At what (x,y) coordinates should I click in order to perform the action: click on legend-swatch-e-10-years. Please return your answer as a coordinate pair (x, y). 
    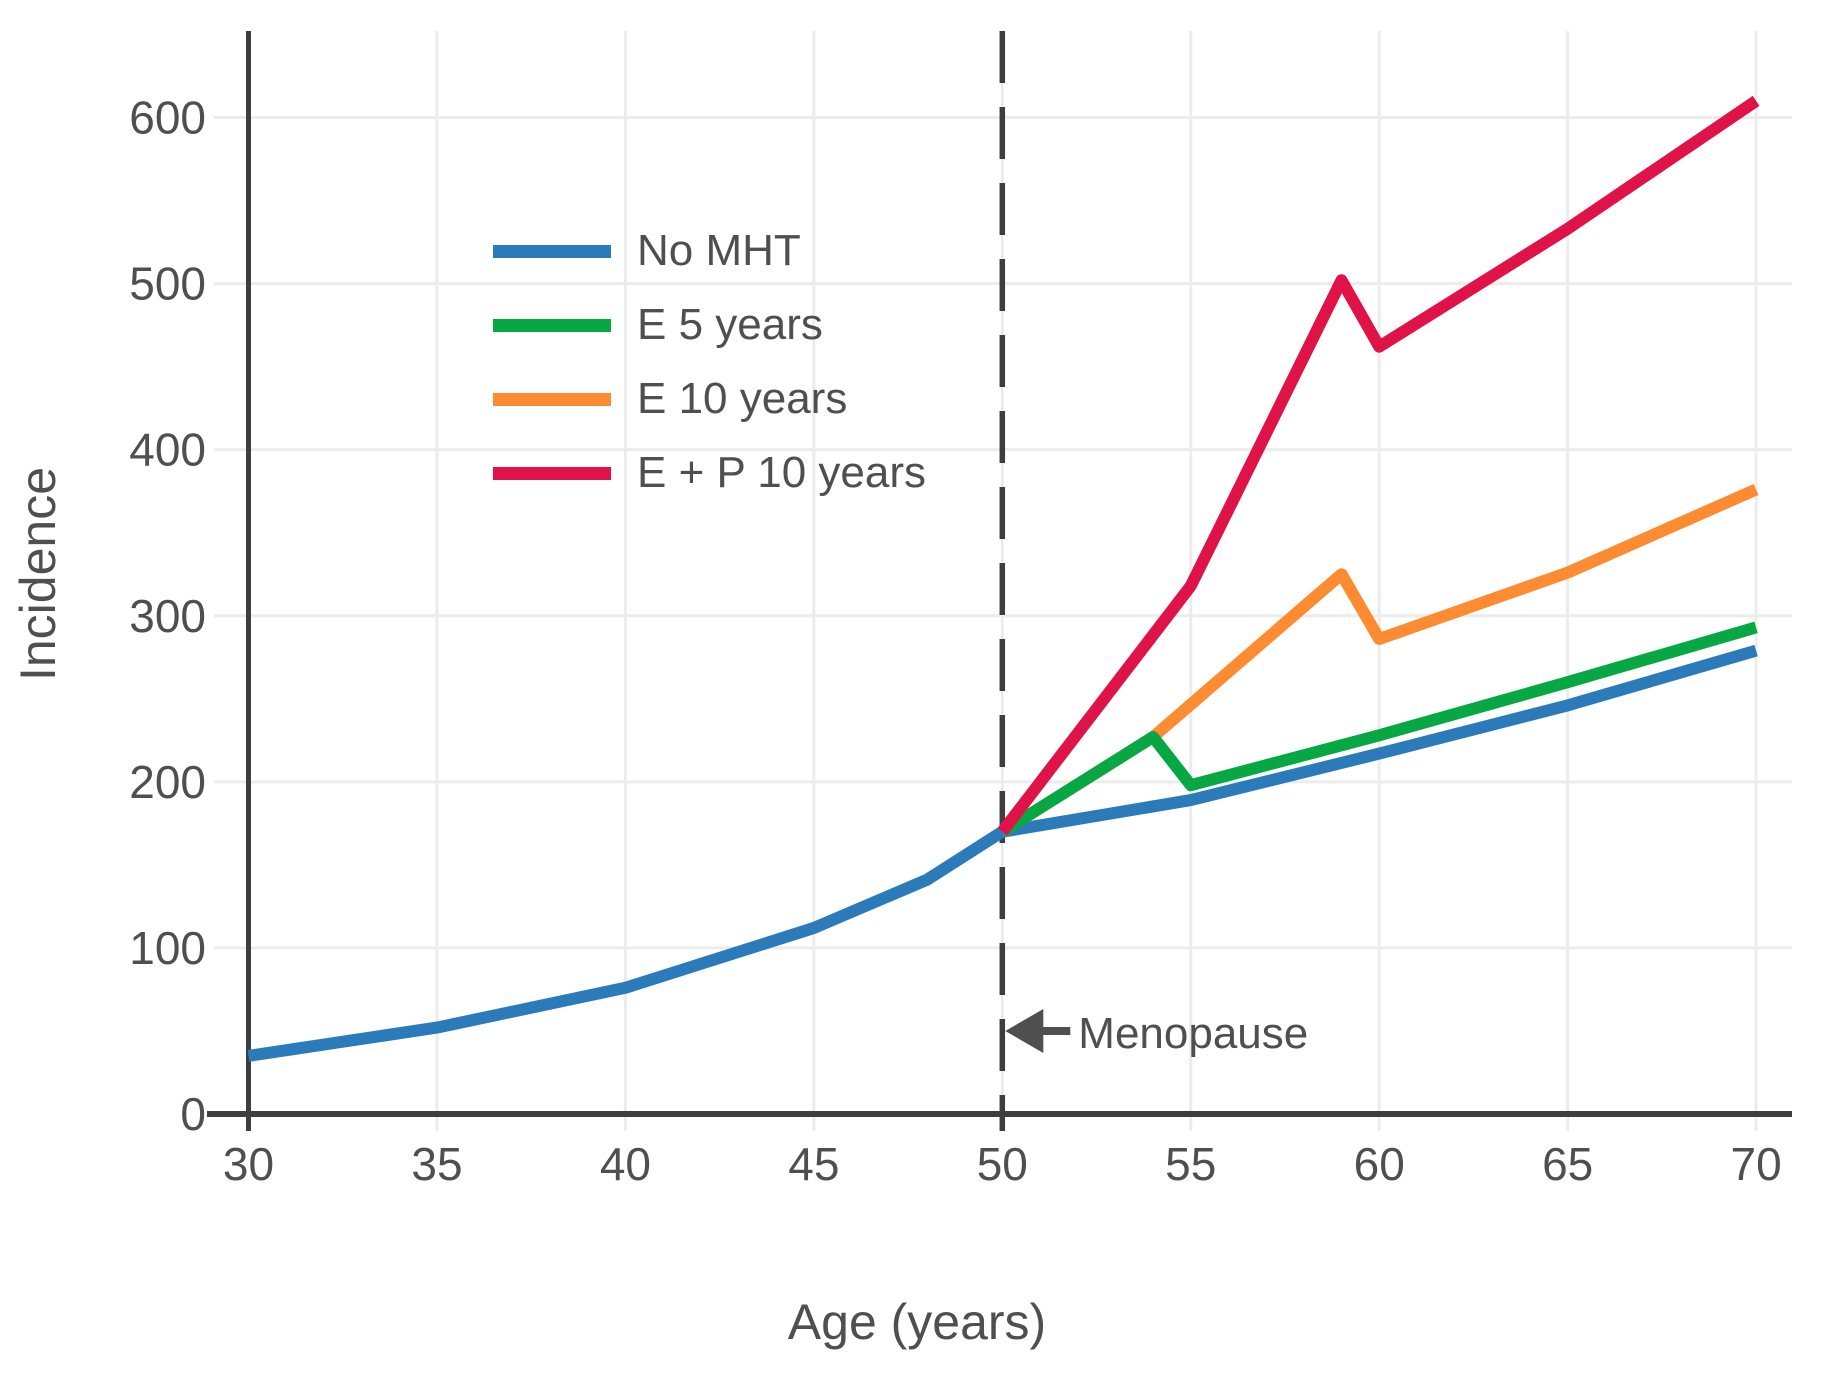
    Looking at the image, I should click on (552, 399).